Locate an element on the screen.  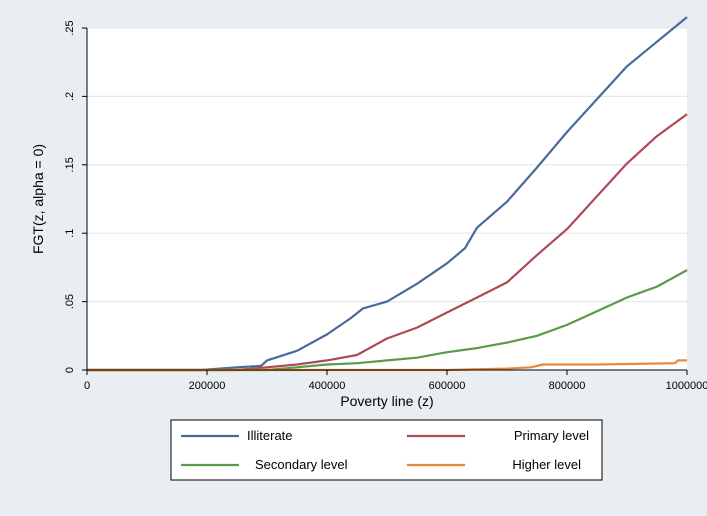
y-tick-label: .15 is located at coordinates (70, 164).